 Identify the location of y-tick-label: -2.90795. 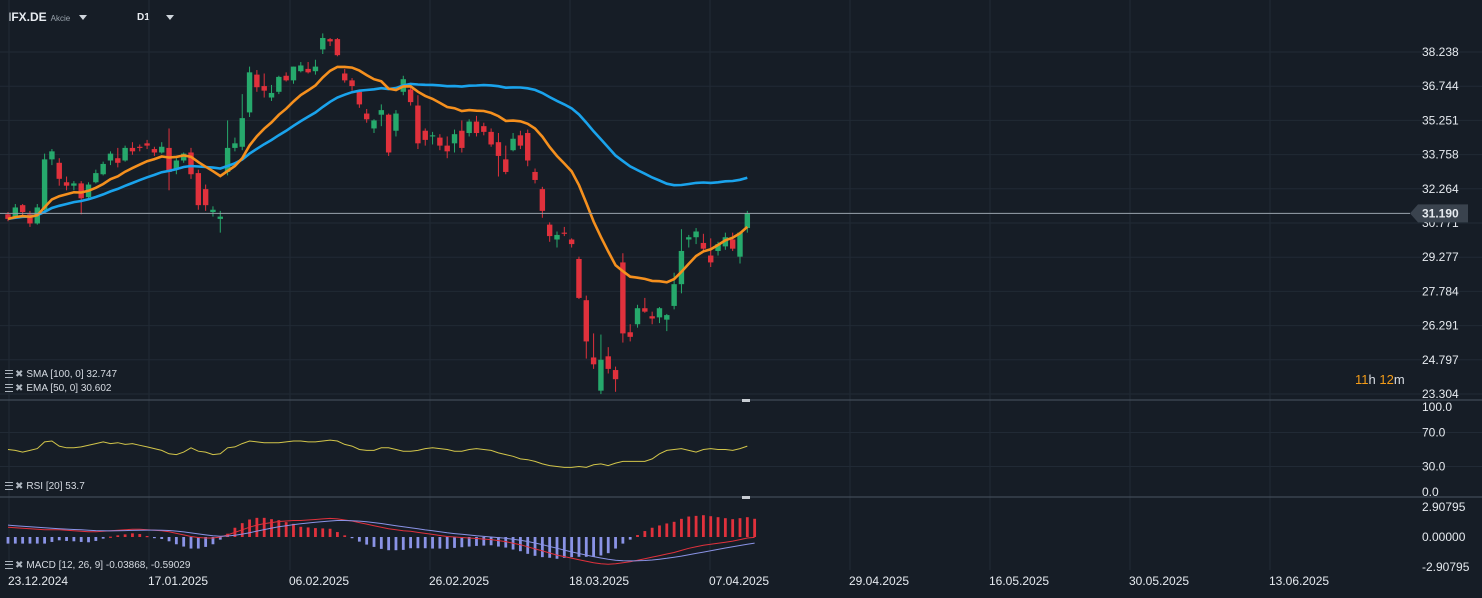
(1446, 567).